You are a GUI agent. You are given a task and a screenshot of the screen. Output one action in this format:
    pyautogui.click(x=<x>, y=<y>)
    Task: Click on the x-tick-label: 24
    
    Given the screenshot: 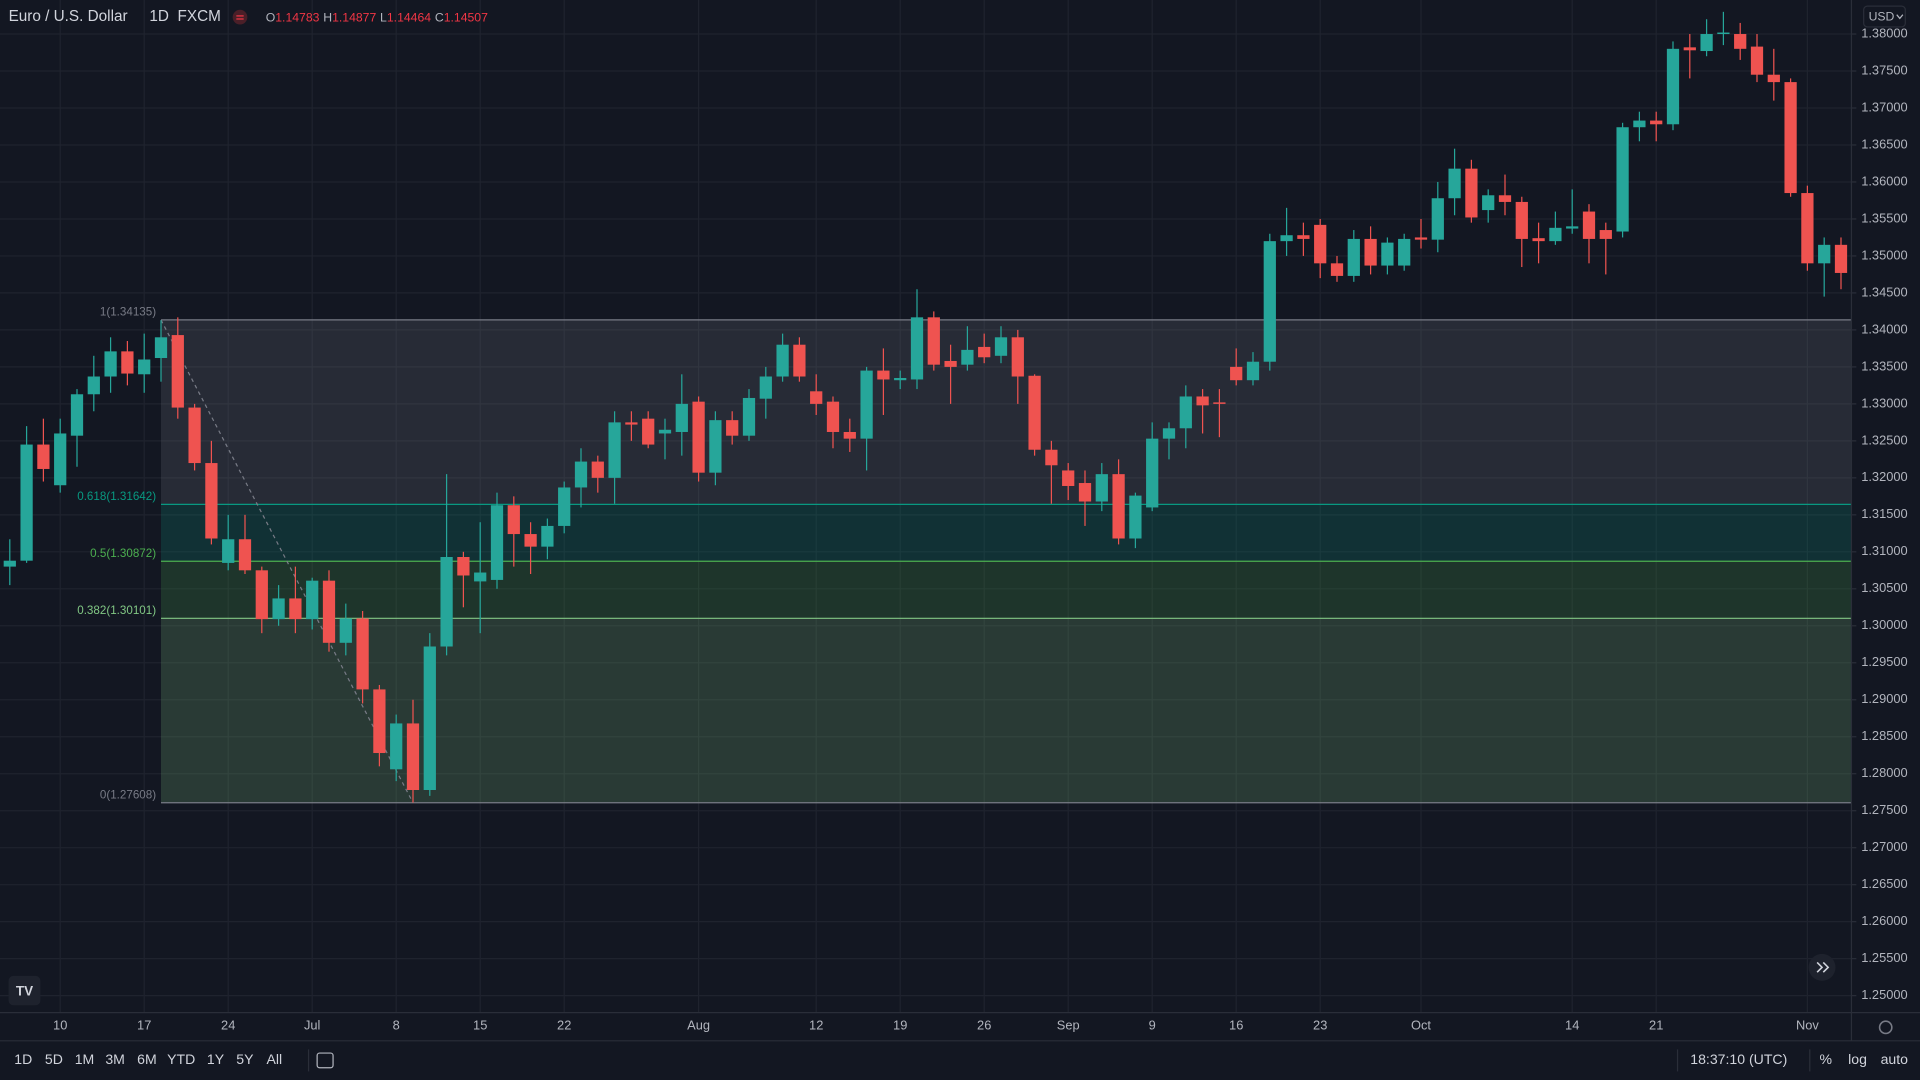 What is the action you would take?
    pyautogui.click(x=228, y=1025)
    